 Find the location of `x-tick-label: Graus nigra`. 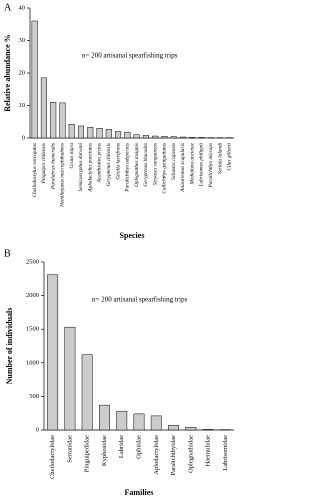

x-tick-label: Graus nigra is located at coordinates (72, 156).